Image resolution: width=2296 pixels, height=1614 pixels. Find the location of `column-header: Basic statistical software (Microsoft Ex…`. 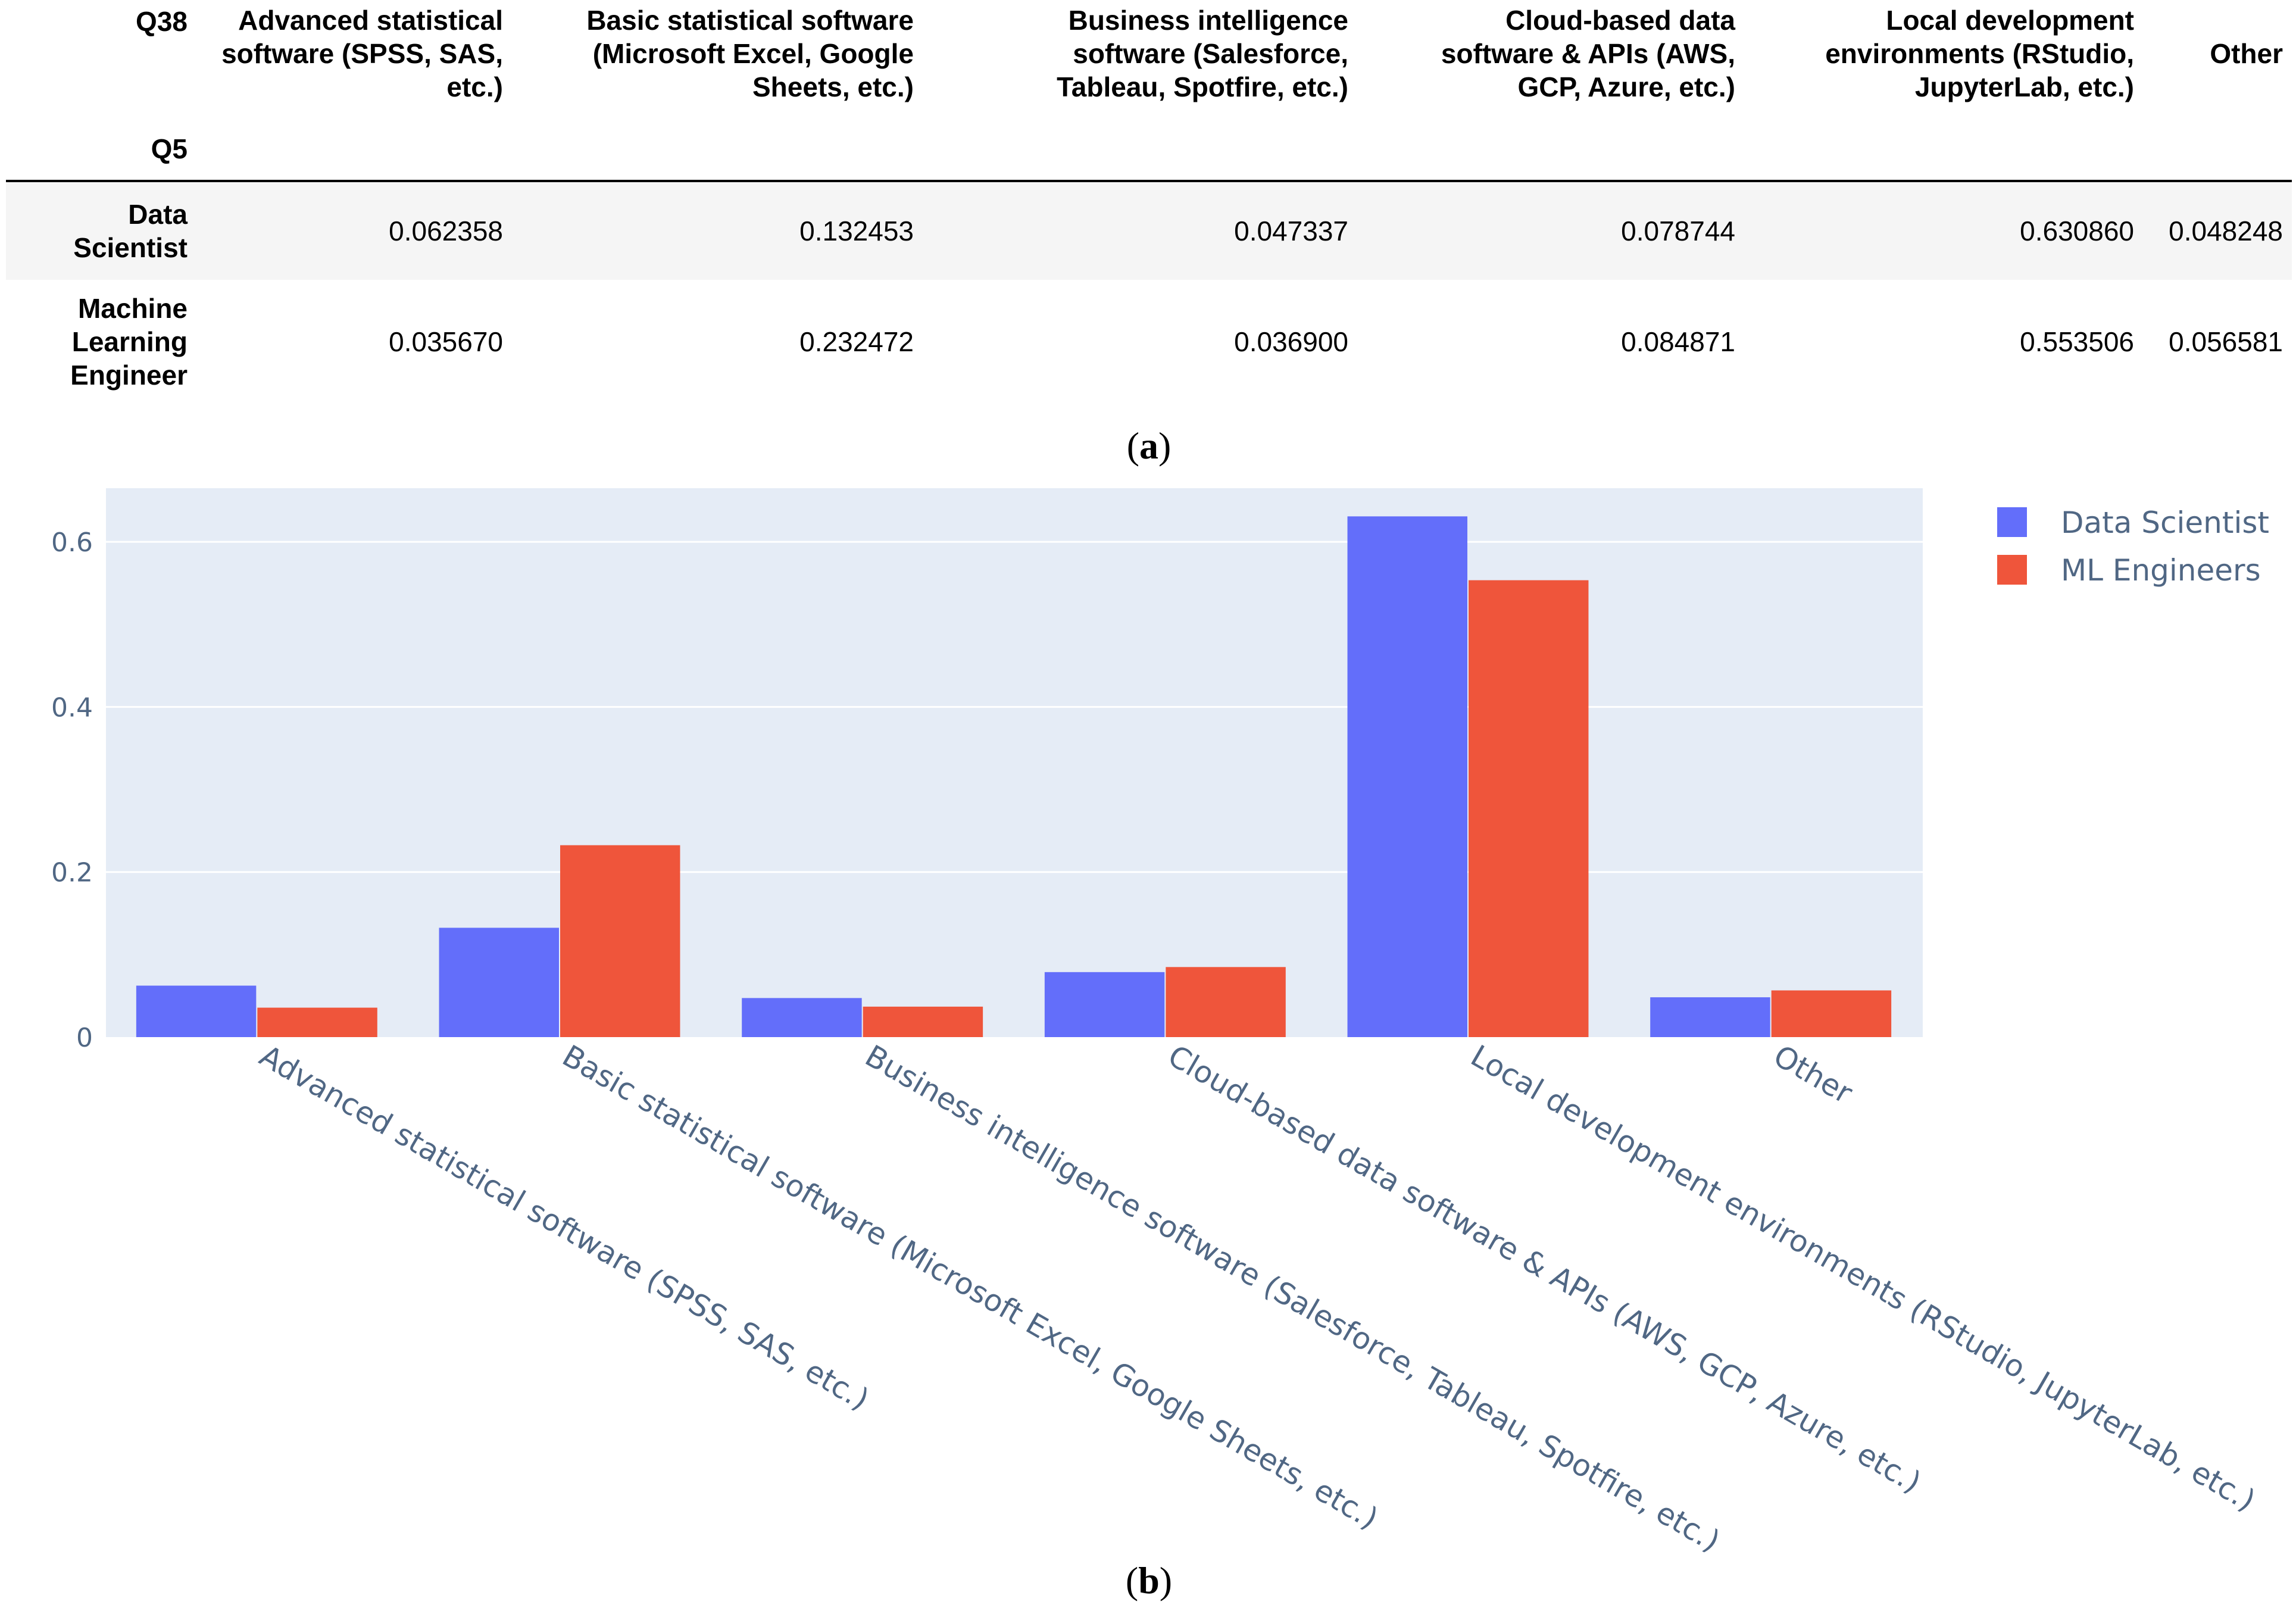

column-header: Basic statistical software (Microsoft Ex… is located at coordinates (750, 53).